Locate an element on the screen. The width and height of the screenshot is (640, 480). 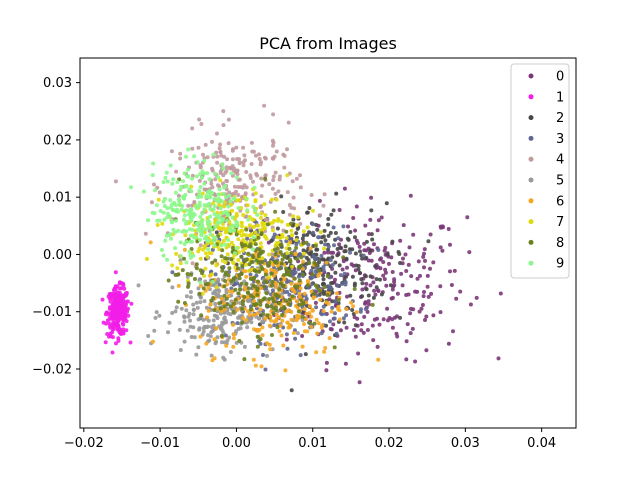
series-9-points is located at coordinates (194, 216).